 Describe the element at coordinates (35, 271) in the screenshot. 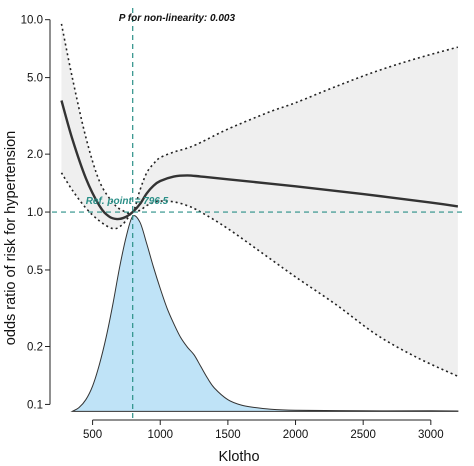

I see `y-tick-label: 0.5` at that location.